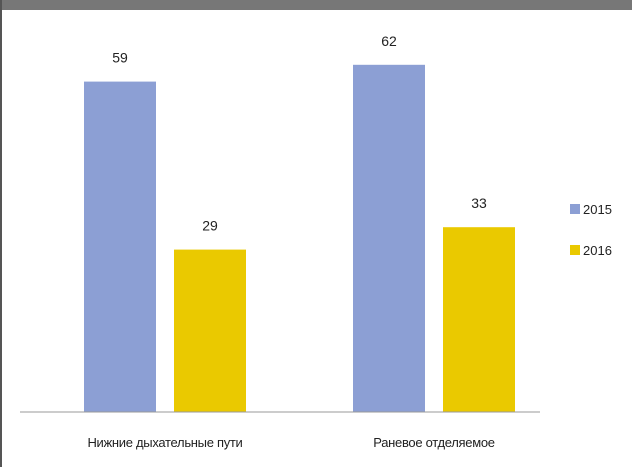  Describe the element at coordinates (210, 226) in the screenshot. I see `data-label-2016-1: 29` at that location.